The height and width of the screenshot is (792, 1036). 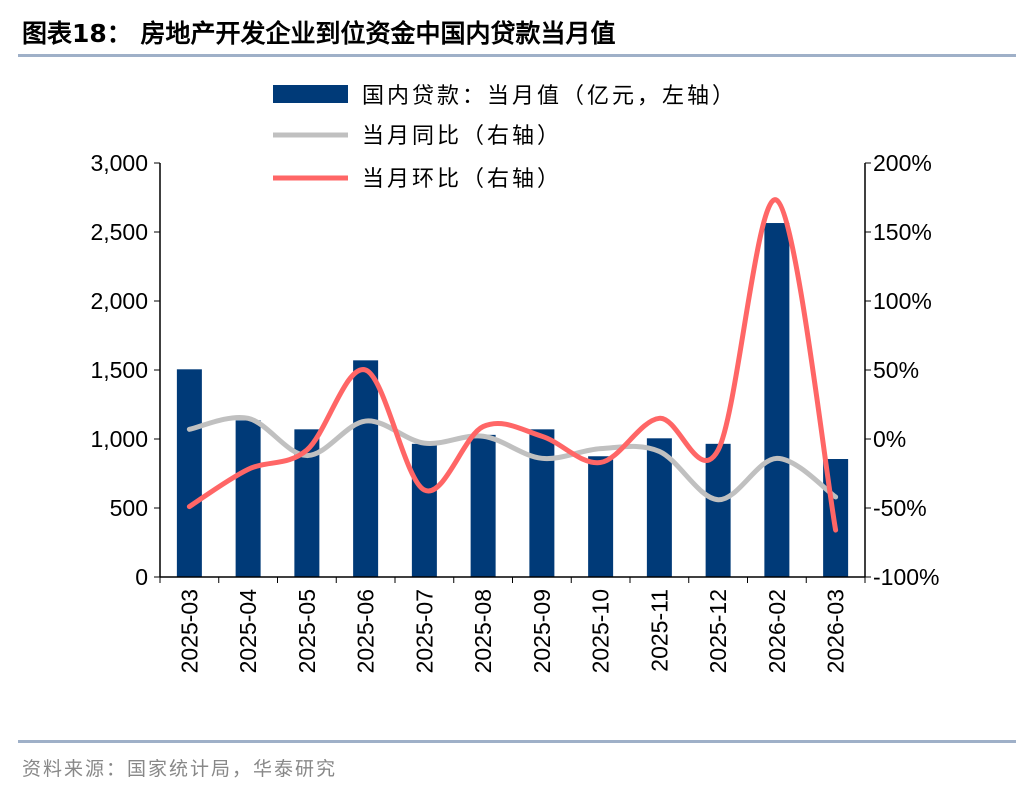 What do you see at coordinates (424, 631) in the screenshot?
I see `x-tick-label: 2025-07` at bounding box center [424, 631].